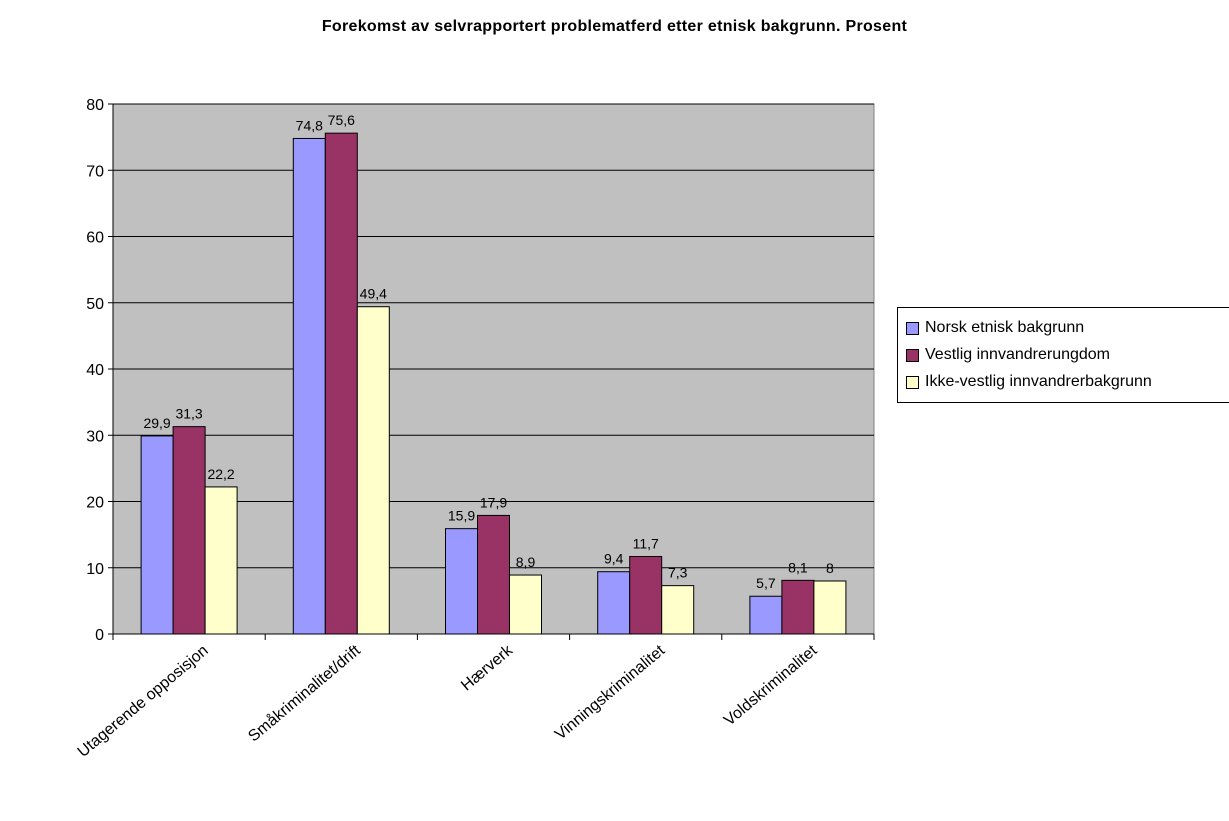 The width and height of the screenshot is (1229, 821). I want to click on y-tick-label: 10, so click(95, 569).